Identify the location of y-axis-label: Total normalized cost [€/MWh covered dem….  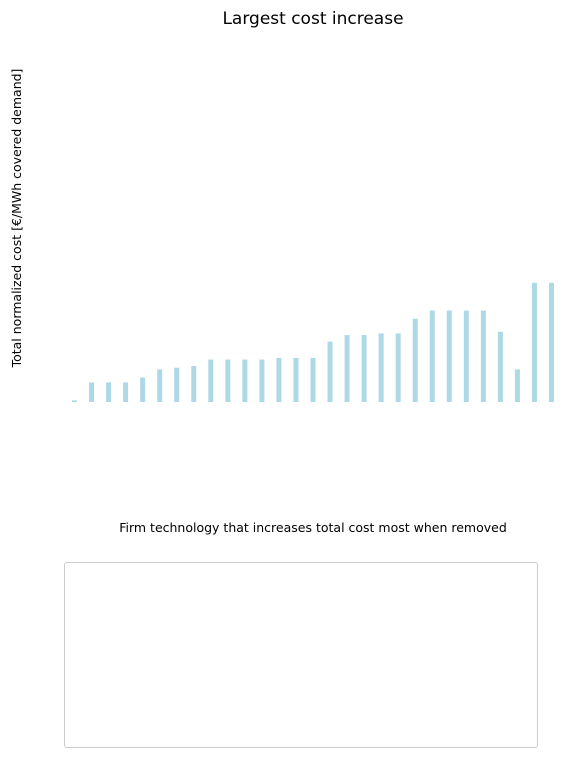
(16, 219).